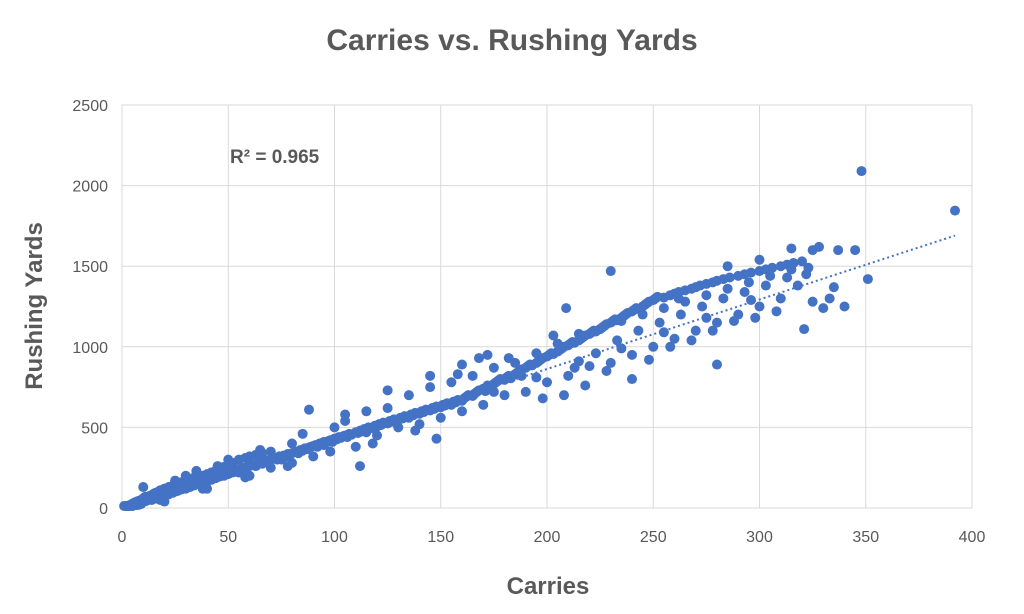 Image resolution: width=1024 pixels, height=614 pixels. Describe the element at coordinates (103, 509) in the screenshot. I see `y-tick-label: 0` at that location.